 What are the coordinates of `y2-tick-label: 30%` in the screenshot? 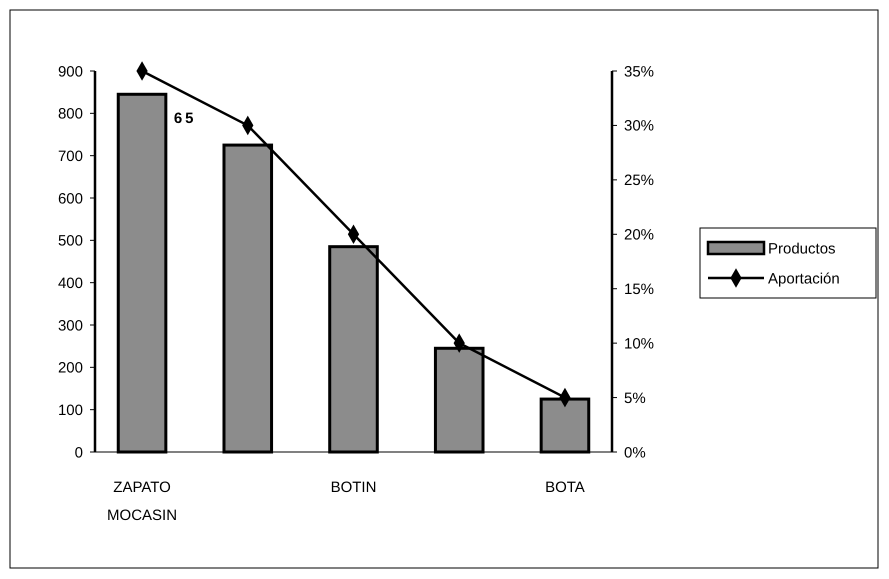 It's located at (639, 126).